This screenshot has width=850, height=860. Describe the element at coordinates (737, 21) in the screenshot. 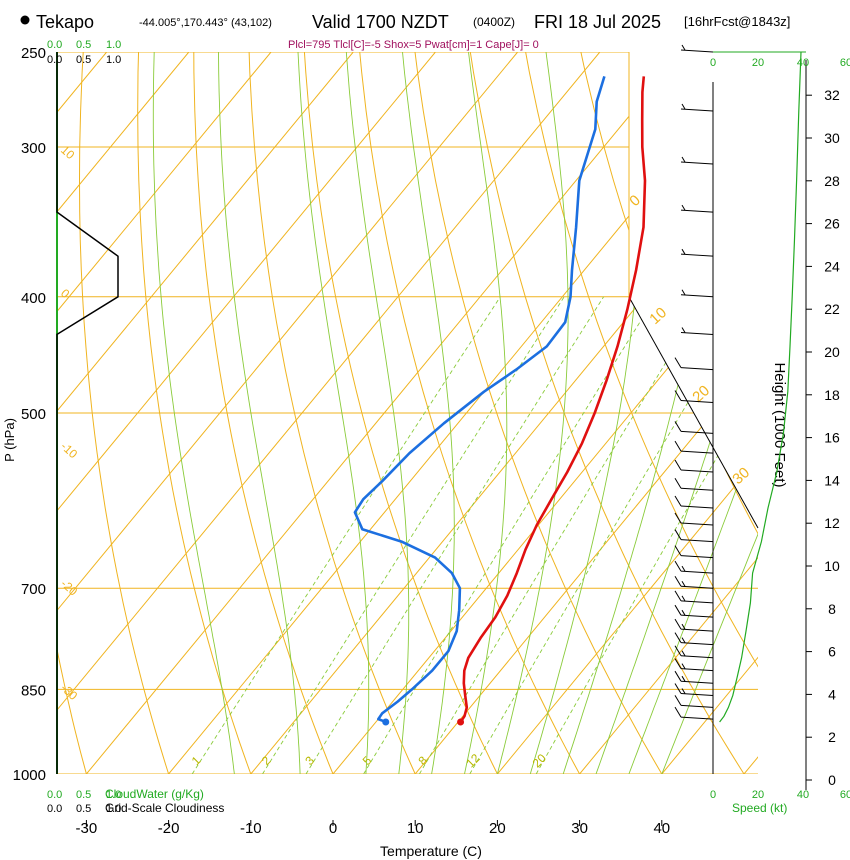

I see `forecast-info: [16hrFcst@1843z]` at that location.